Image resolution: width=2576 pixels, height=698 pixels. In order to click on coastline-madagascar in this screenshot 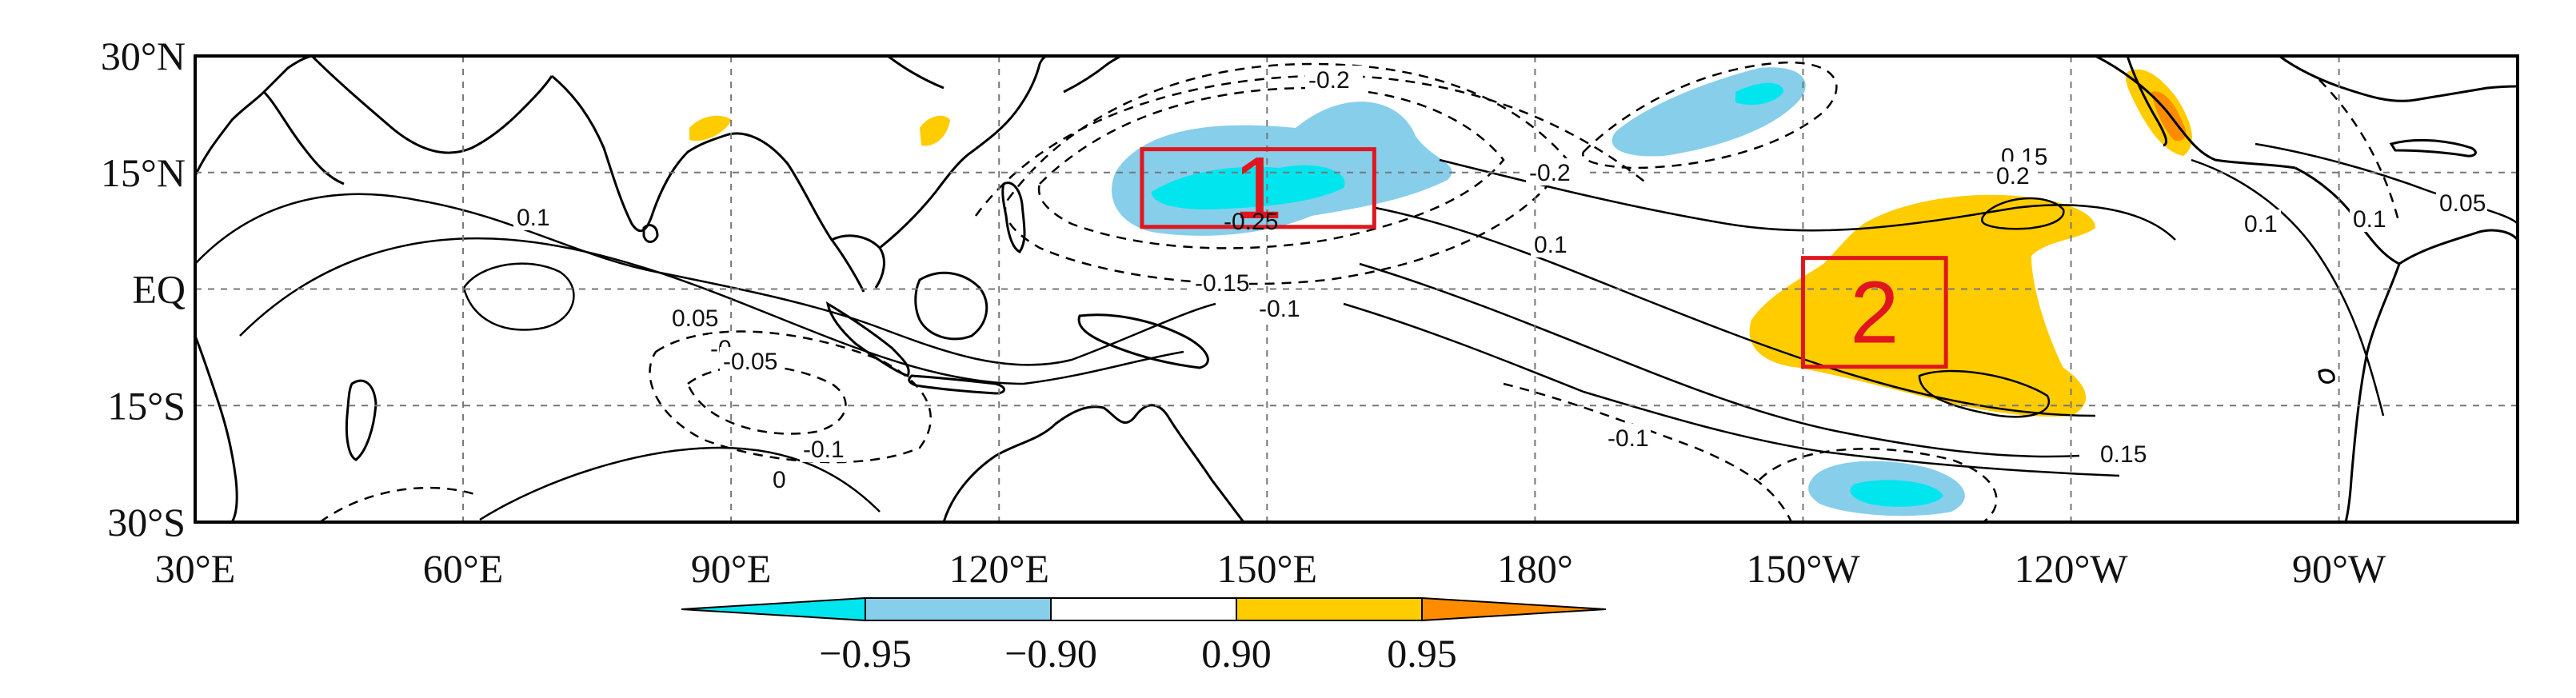, I will do `click(361, 420)`.